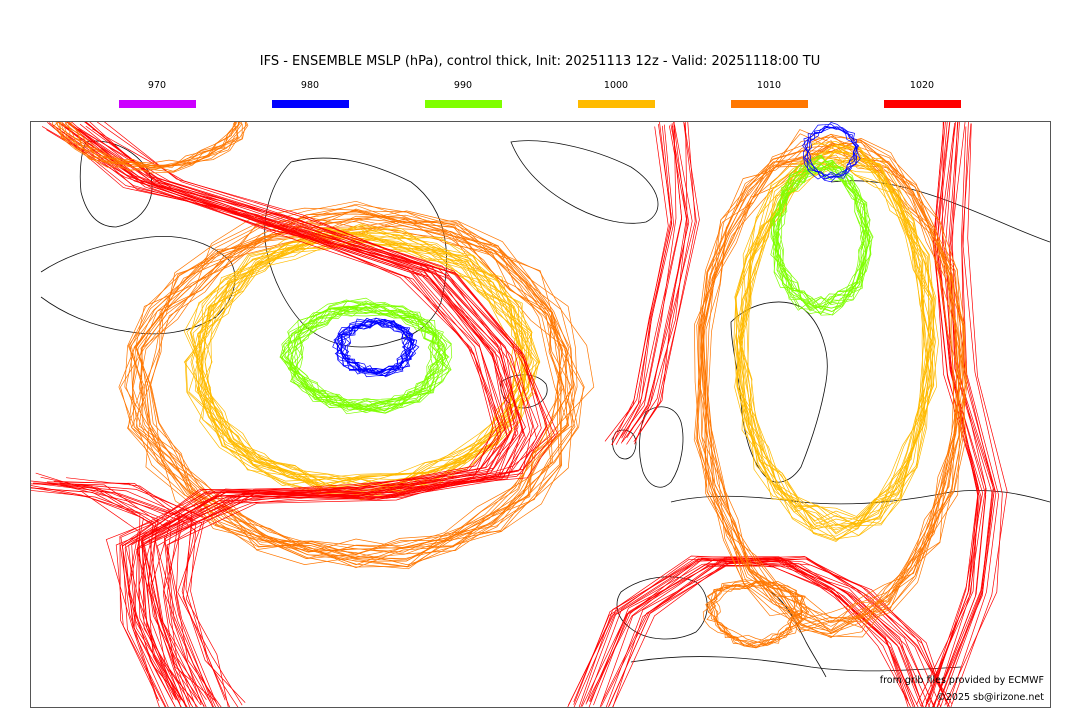  What do you see at coordinates (463, 94) in the screenshot?
I see `legend-item-990: 990` at bounding box center [463, 94].